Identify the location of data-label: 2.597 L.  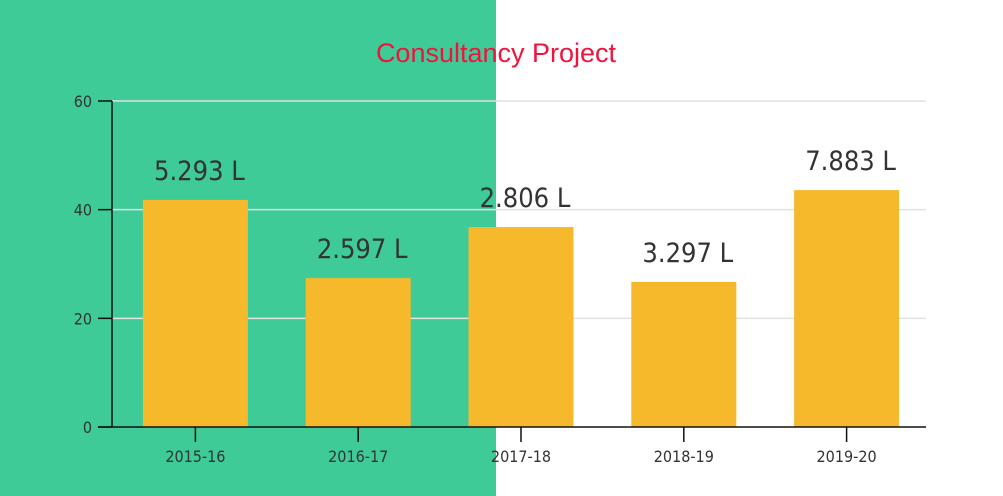
(362, 249).